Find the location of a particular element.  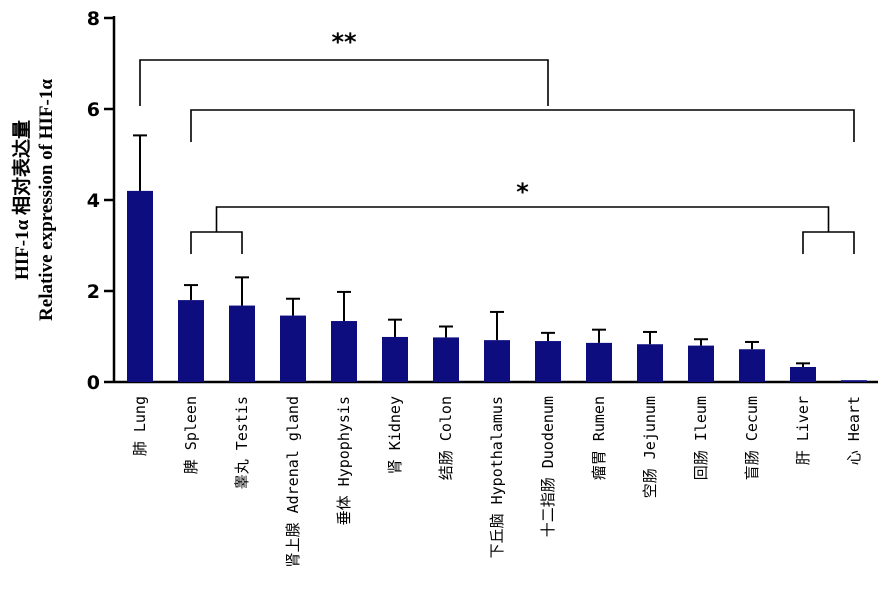

y-tick-label-4: 8 is located at coordinates (93, 19).